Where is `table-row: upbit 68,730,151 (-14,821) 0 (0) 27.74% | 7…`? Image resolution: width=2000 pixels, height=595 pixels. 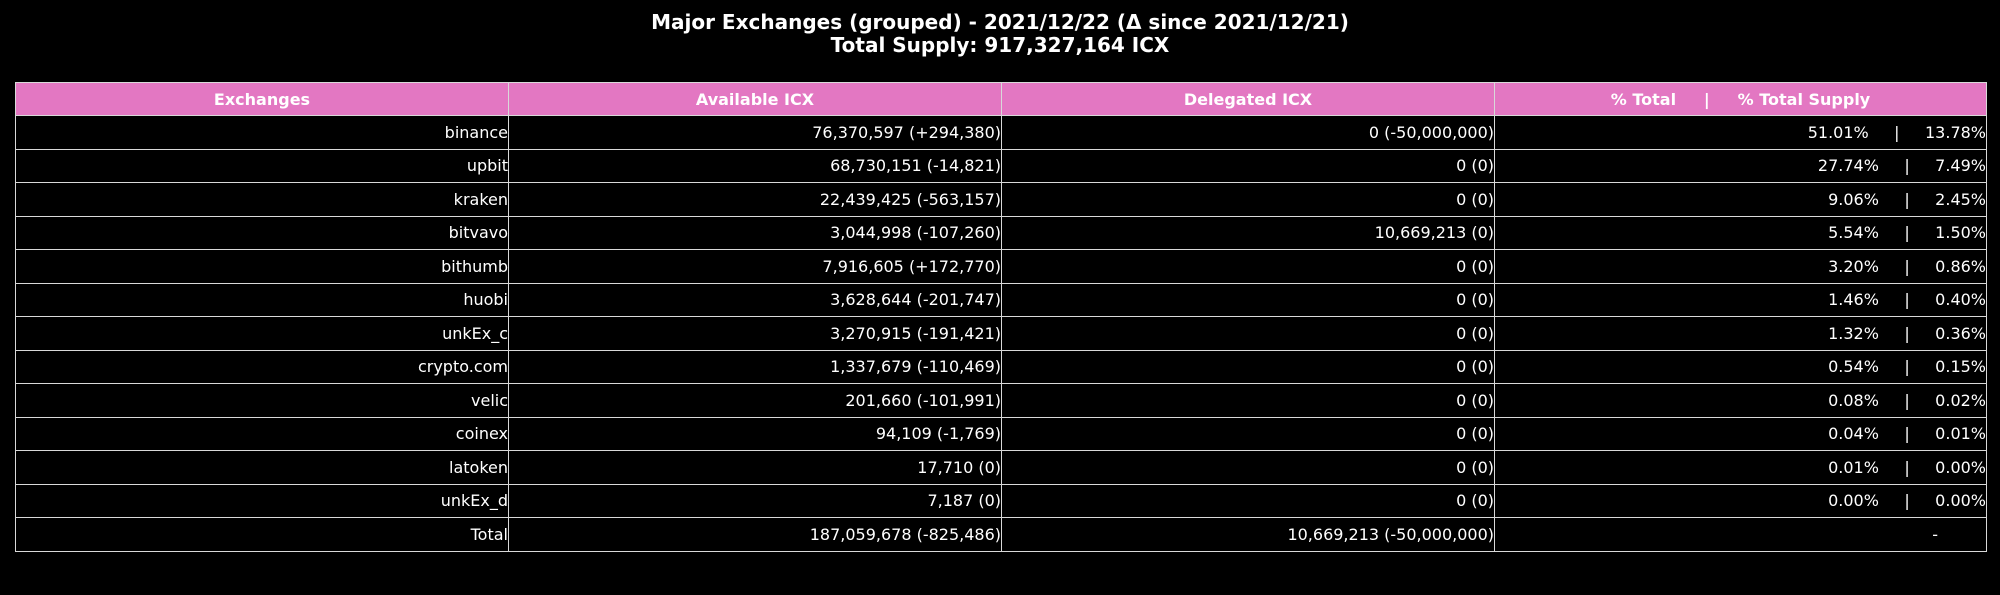
table-row: upbit 68,730,151 (-14,821) 0 (0) 27.74% | 7… is located at coordinates (1001, 165).